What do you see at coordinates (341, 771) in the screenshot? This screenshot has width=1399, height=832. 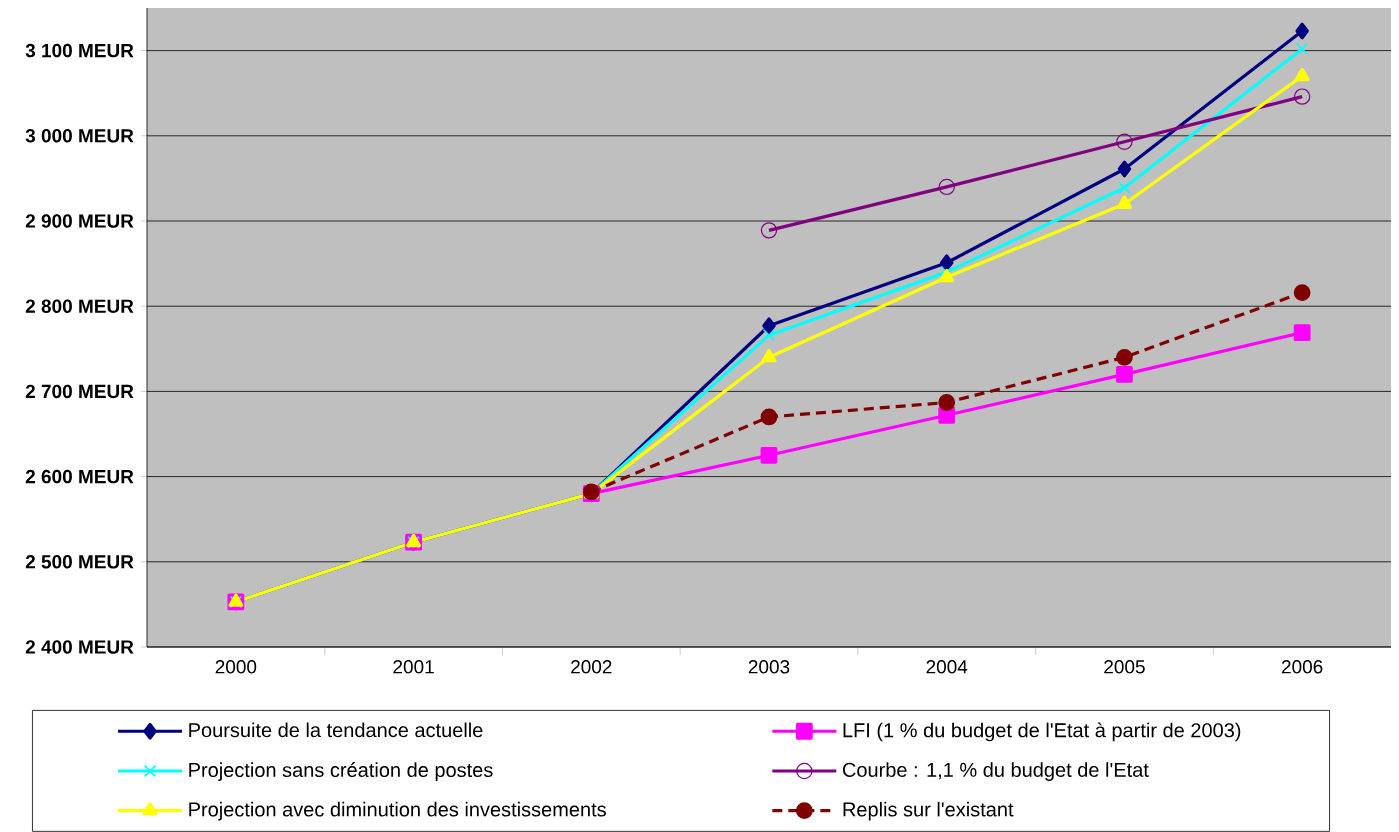 I see `legend-label: Projection sans création de postes` at bounding box center [341, 771].